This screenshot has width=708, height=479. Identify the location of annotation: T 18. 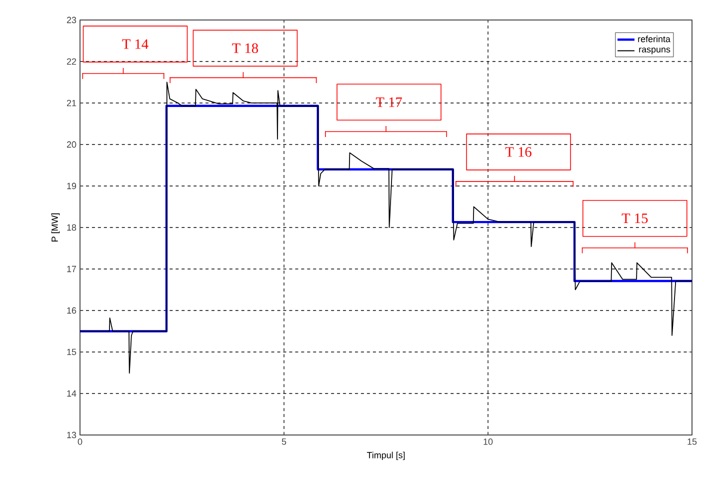
(245, 48).